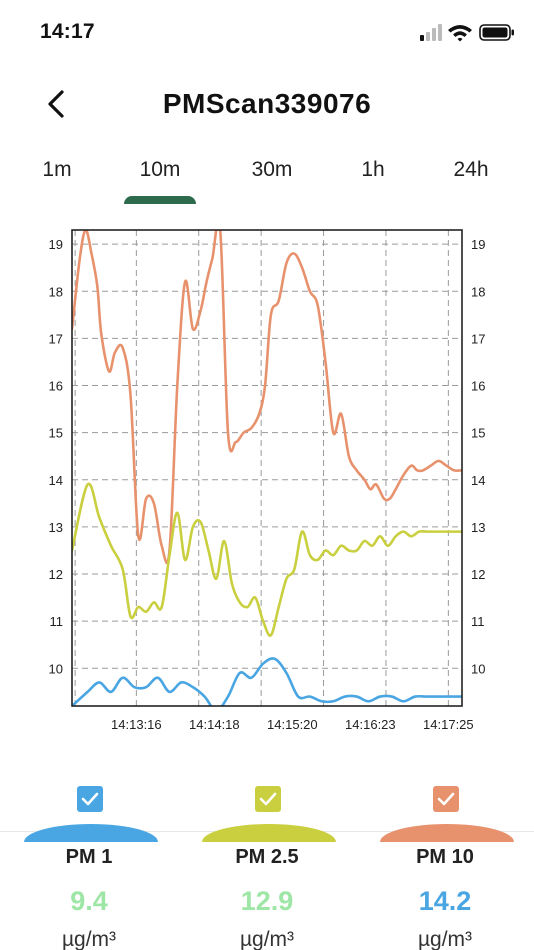  I want to click on pm1-value: 9.4, so click(89, 901).